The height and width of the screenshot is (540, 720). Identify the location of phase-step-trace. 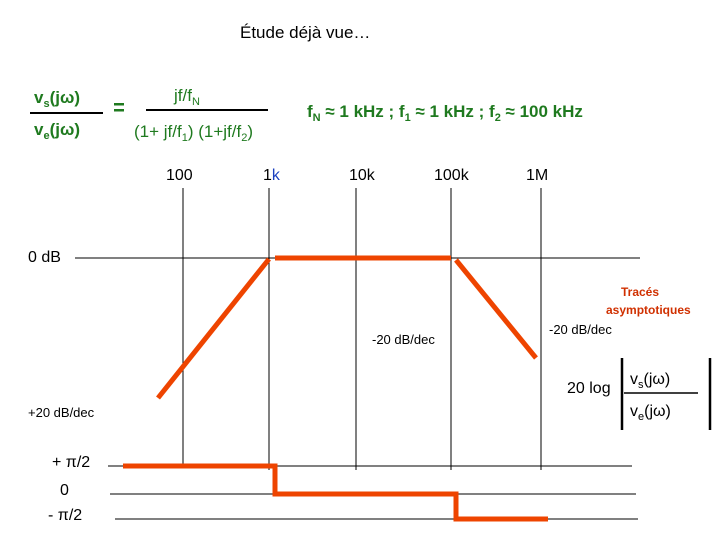
(335, 492).